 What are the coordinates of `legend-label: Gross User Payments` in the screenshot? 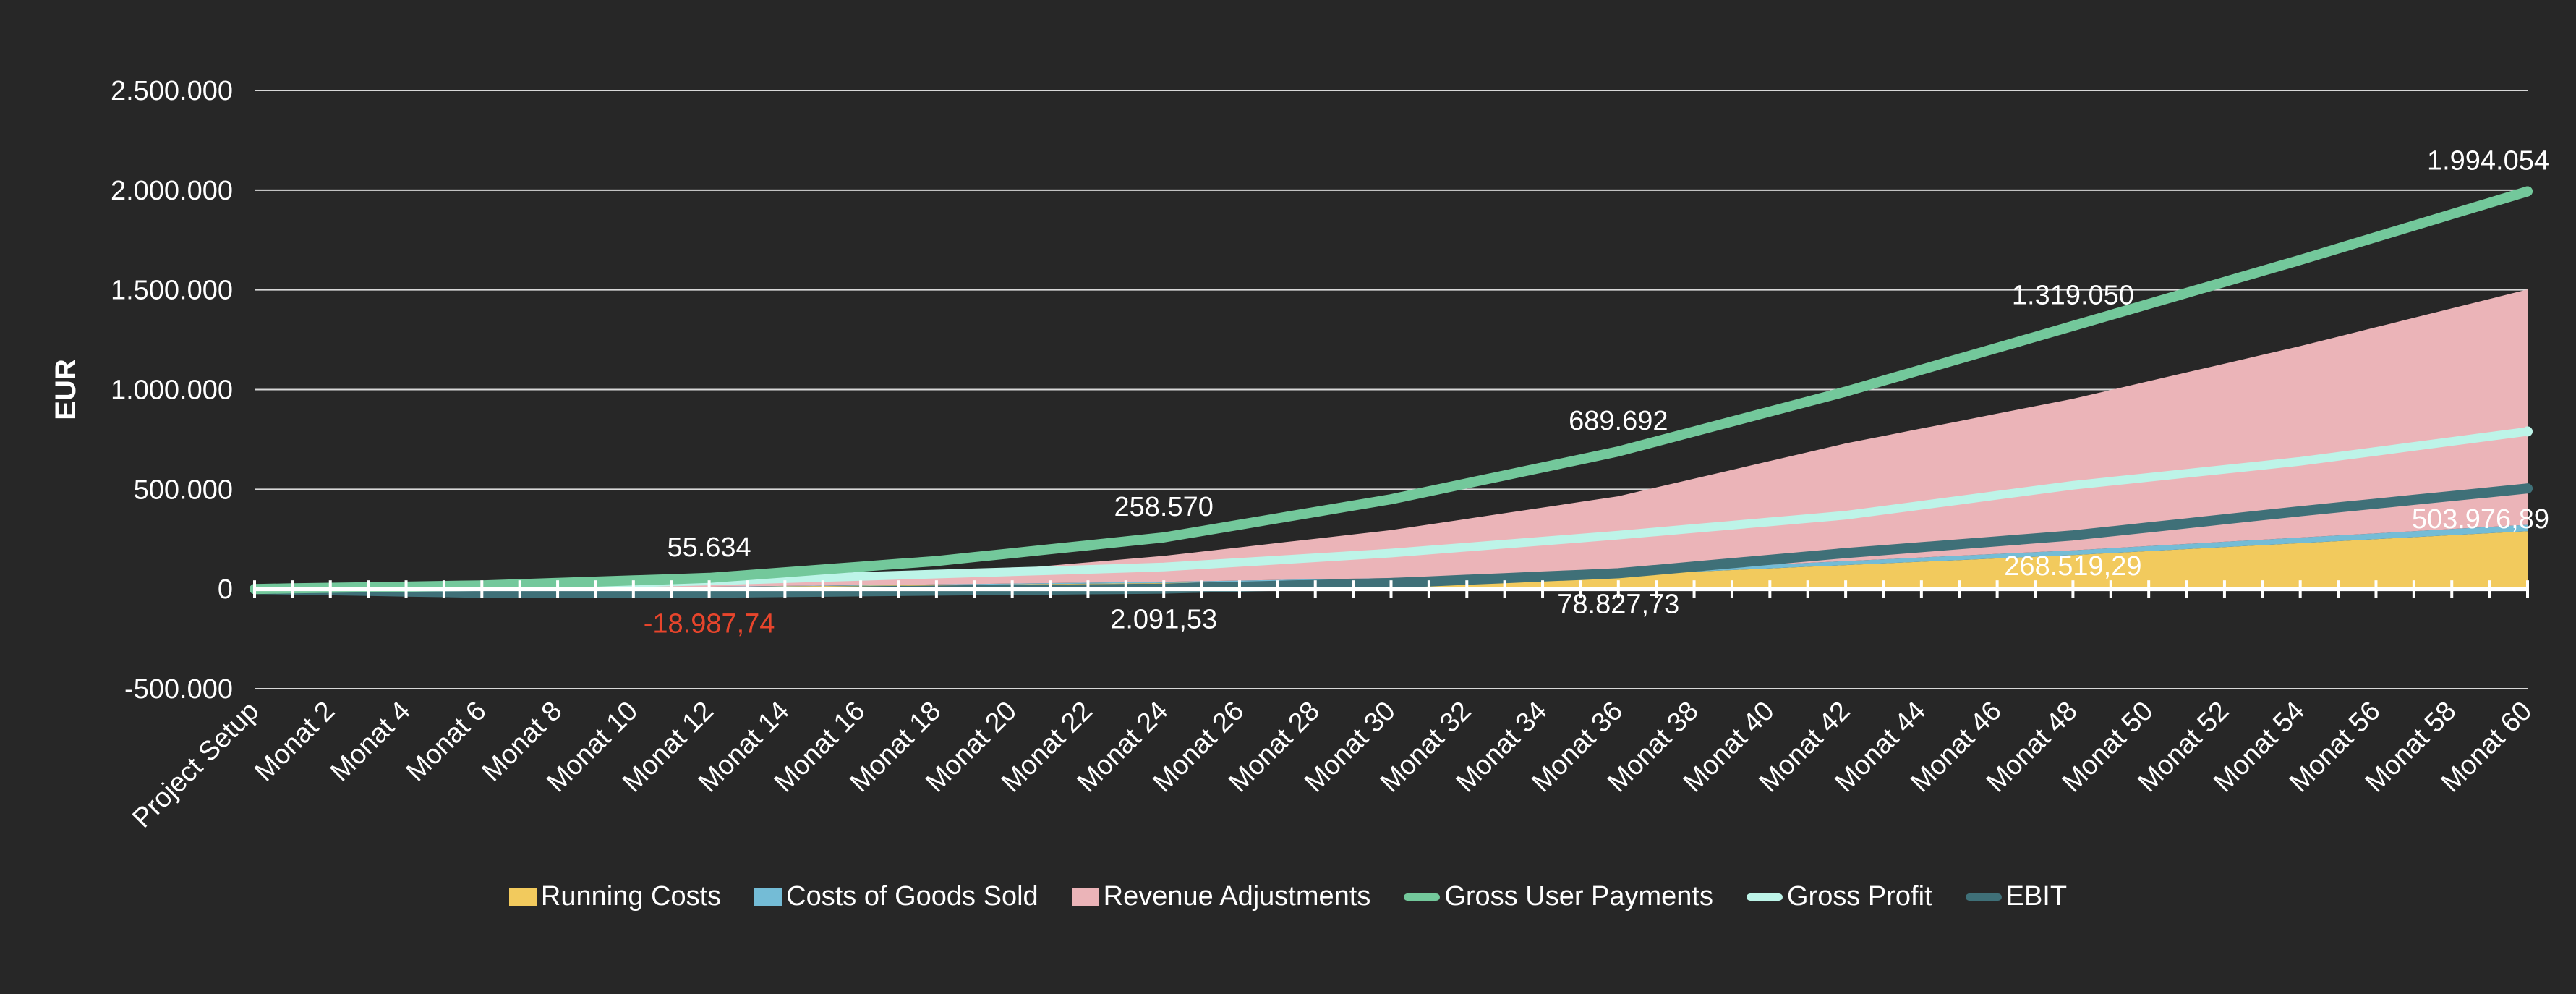 It's located at (1579, 897).